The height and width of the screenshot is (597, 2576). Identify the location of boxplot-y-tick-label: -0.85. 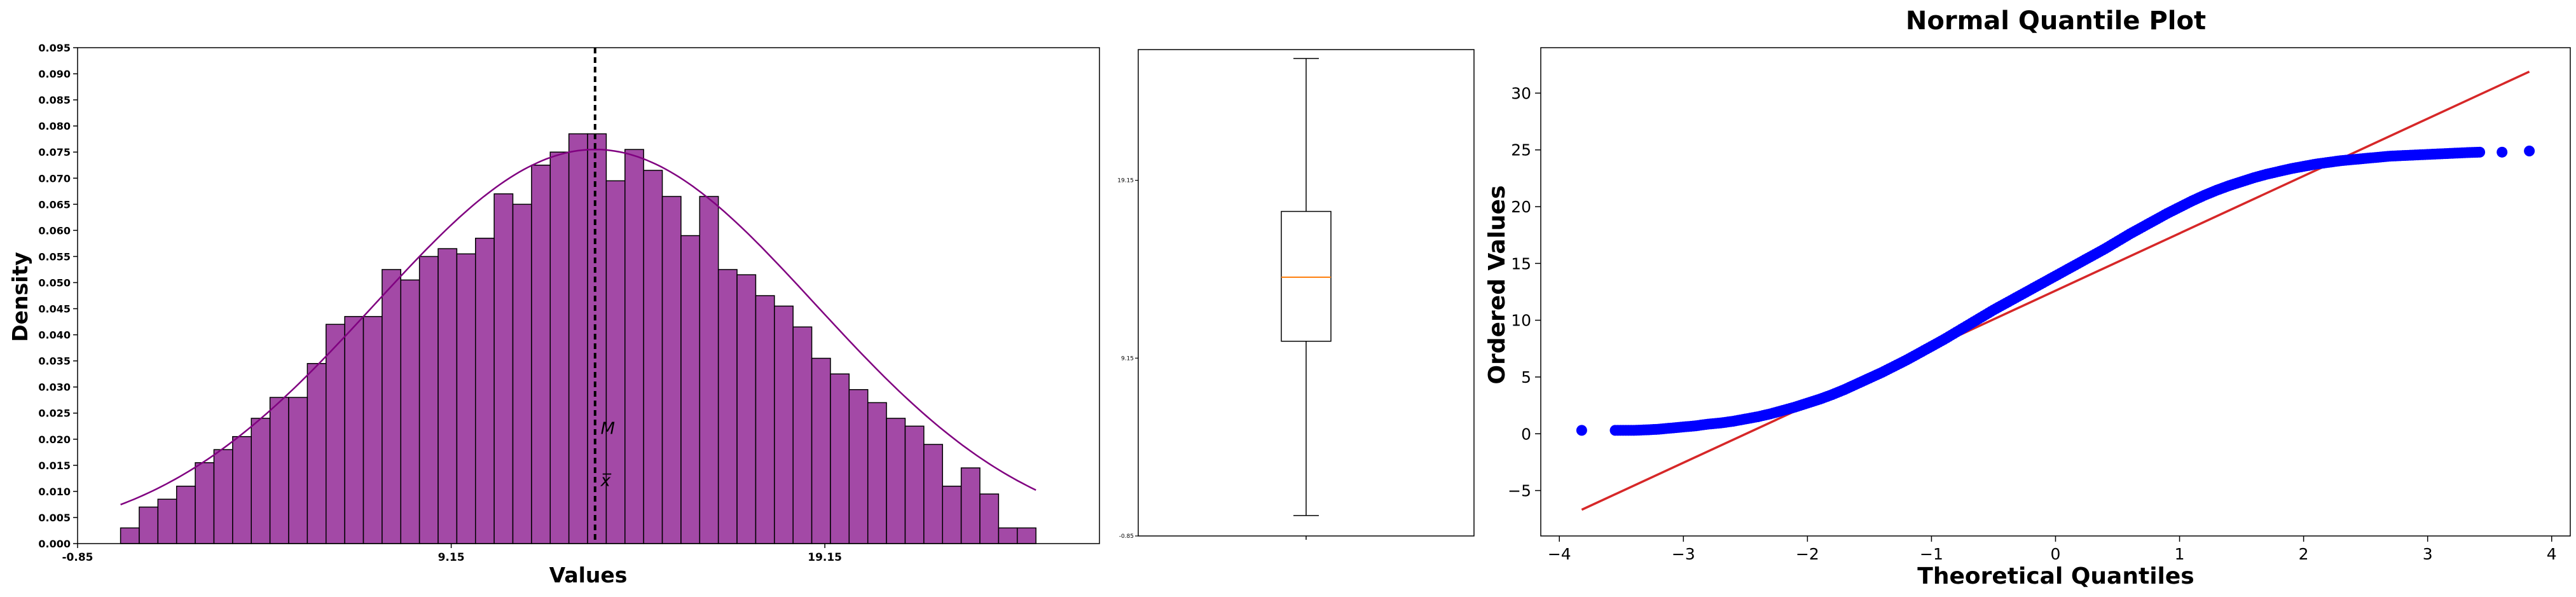
(1126, 537).